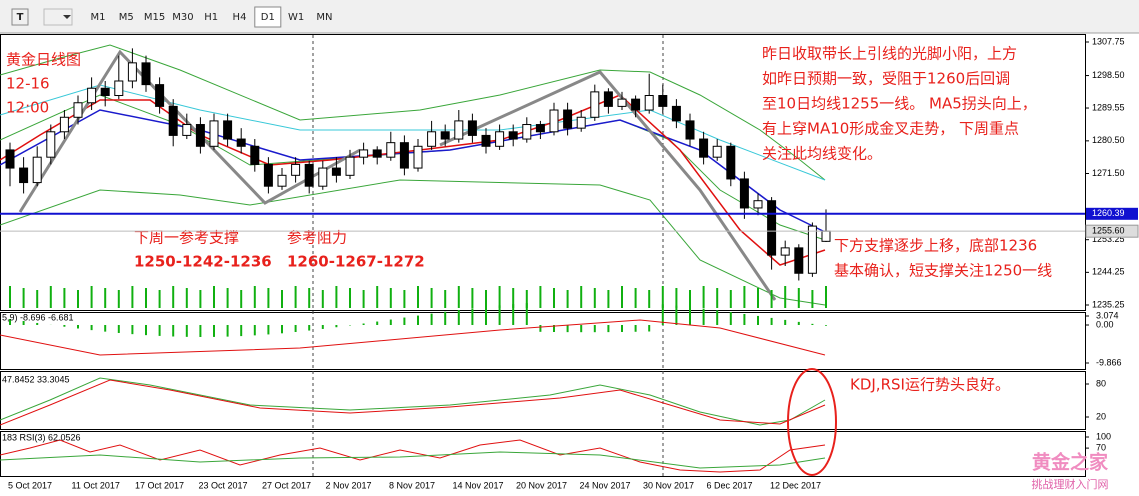  What do you see at coordinates (668, 485) in the screenshot?
I see `date-label: 30 Nov 2017` at bounding box center [668, 485].